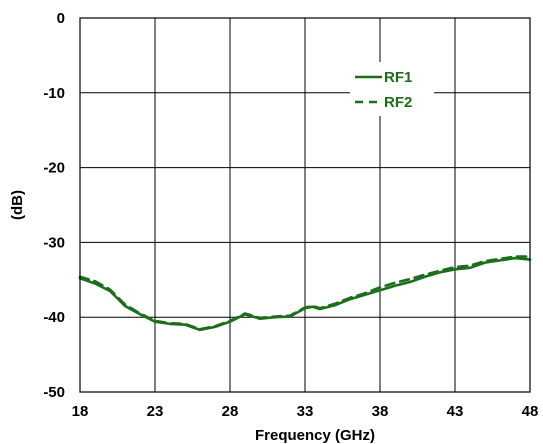 This screenshot has width=543, height=444. Describe the element at coordinates (54, 242) in the screenshot. I see `y-tick-label: -30` at that location.